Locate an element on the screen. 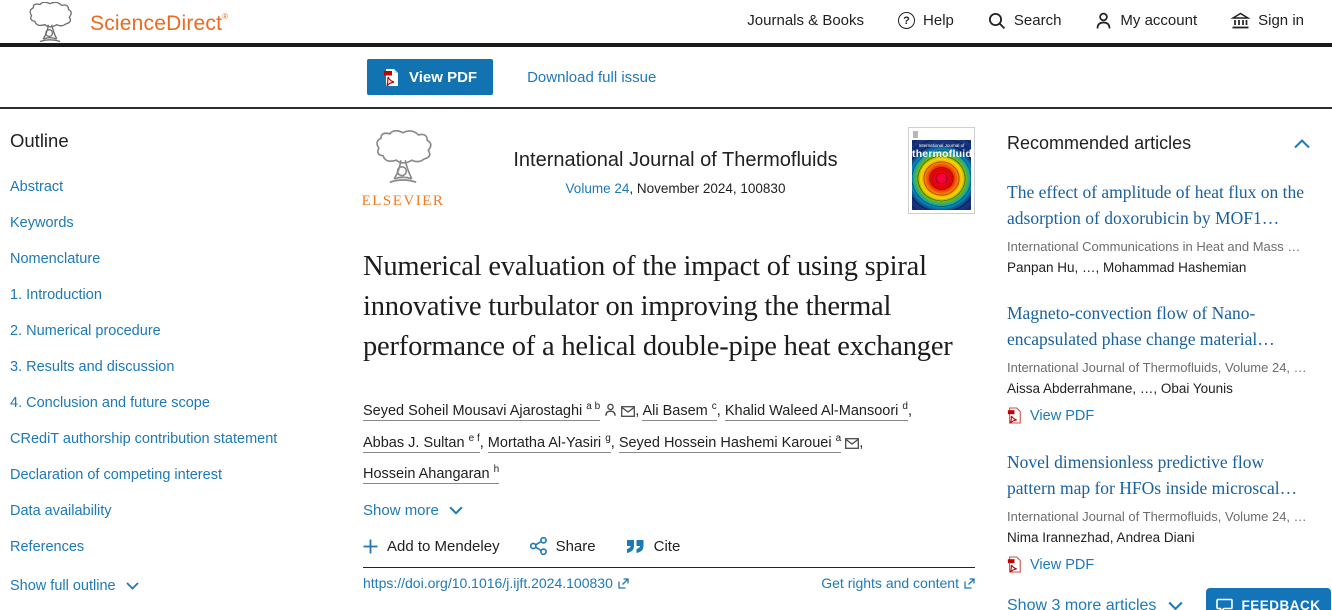 Image resolution: width=1332 pixels, height=610 pixels. recommended-article-authors: Nima Irannezhad, Andrea Diani is located at coordinates (1101, 537).